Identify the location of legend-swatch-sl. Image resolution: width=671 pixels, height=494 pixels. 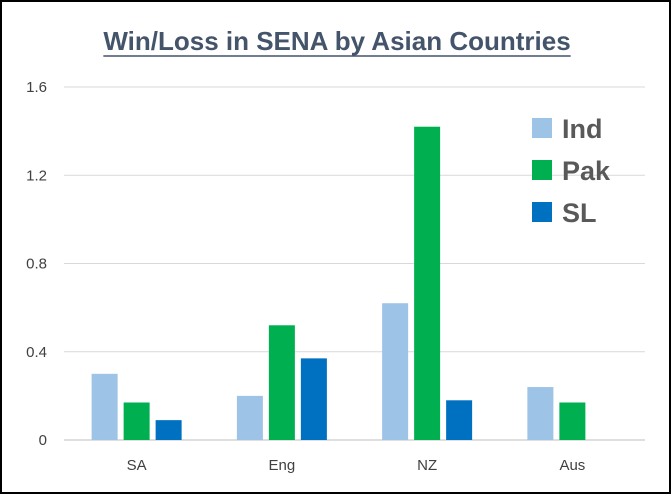
(542, 212).